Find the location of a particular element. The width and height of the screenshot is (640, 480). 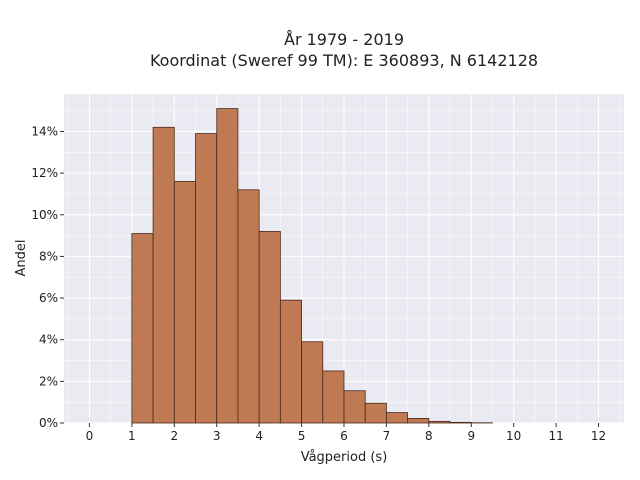

y-tick-label: 6% is located at coordinates (48, 298).